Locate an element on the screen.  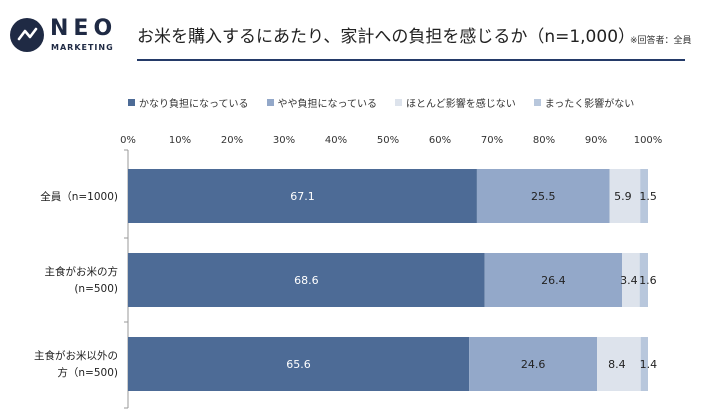
legend-label: ほとんど影響を感じない is located at coordinates (461, 104).